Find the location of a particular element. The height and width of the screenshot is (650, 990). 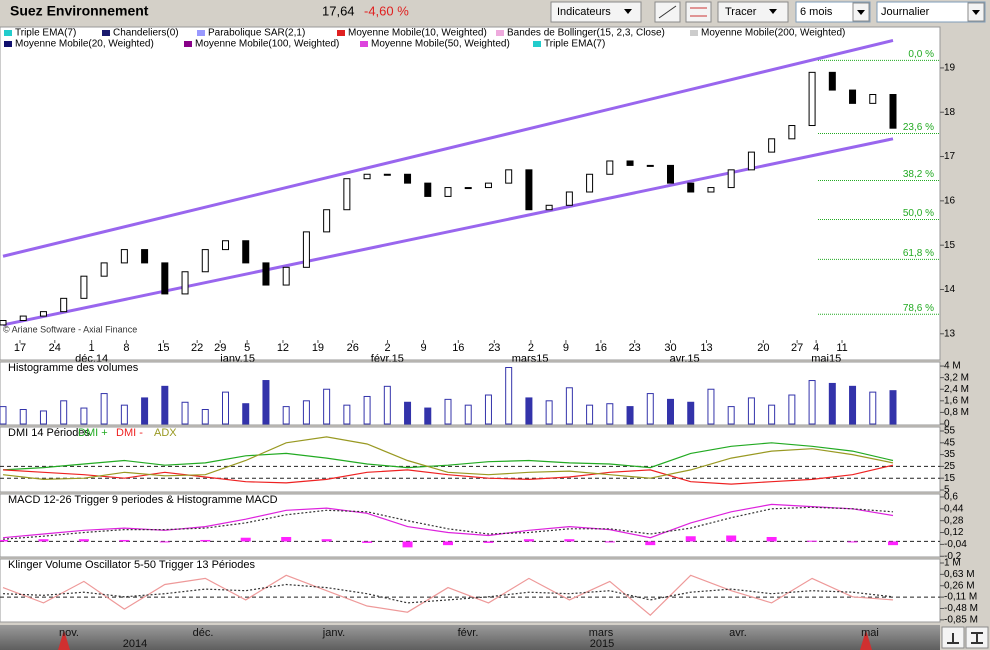

y-tick-label: -0,85 M is located at coordinates (961, 619).